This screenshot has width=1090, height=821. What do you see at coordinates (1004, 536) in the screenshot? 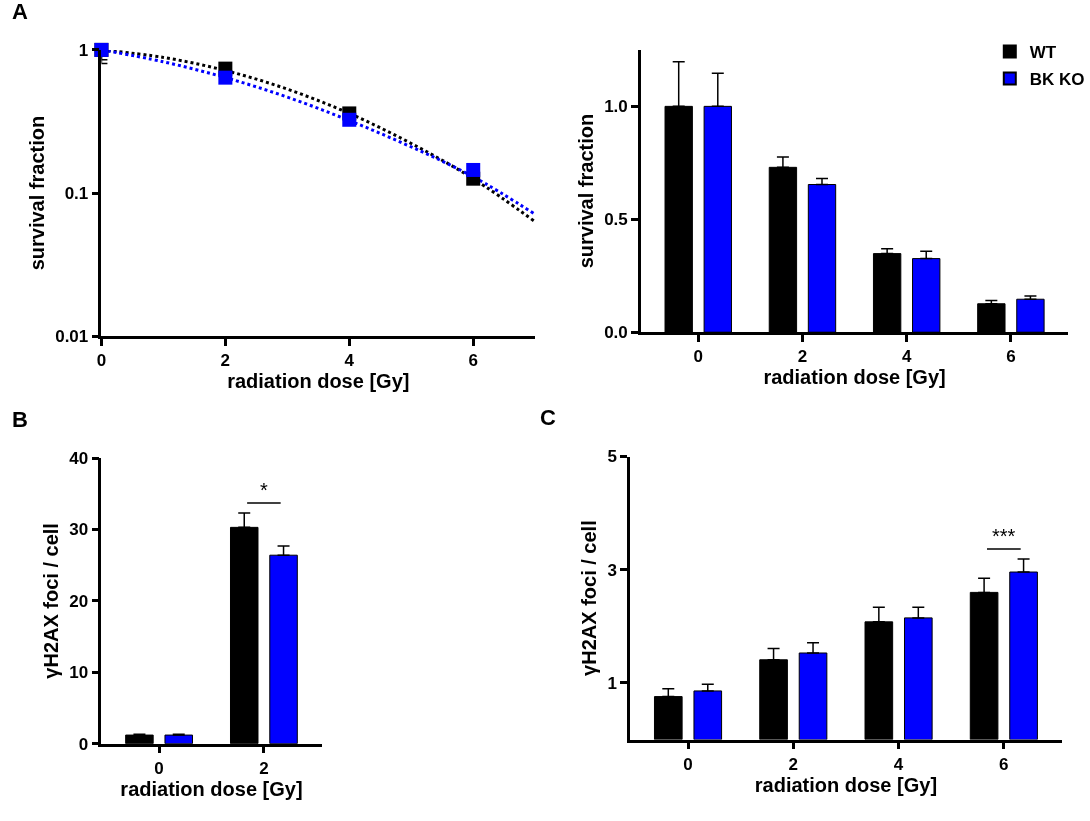
I see `annotation: ***` at bounding box center [1004, 536].